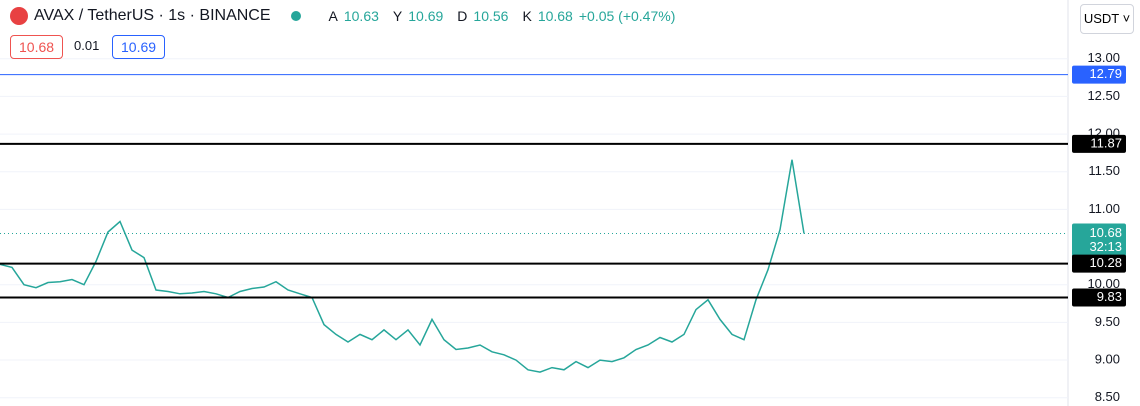  I want to click on last-price-label: 10.68, so click(1105, 232).